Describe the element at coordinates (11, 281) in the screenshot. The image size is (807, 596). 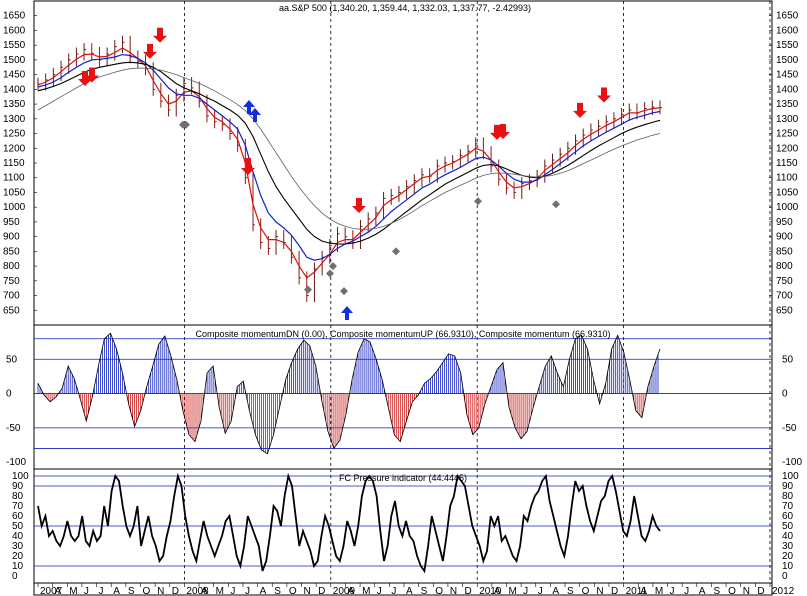
I see `price-tick-label-left: 750` at that location.